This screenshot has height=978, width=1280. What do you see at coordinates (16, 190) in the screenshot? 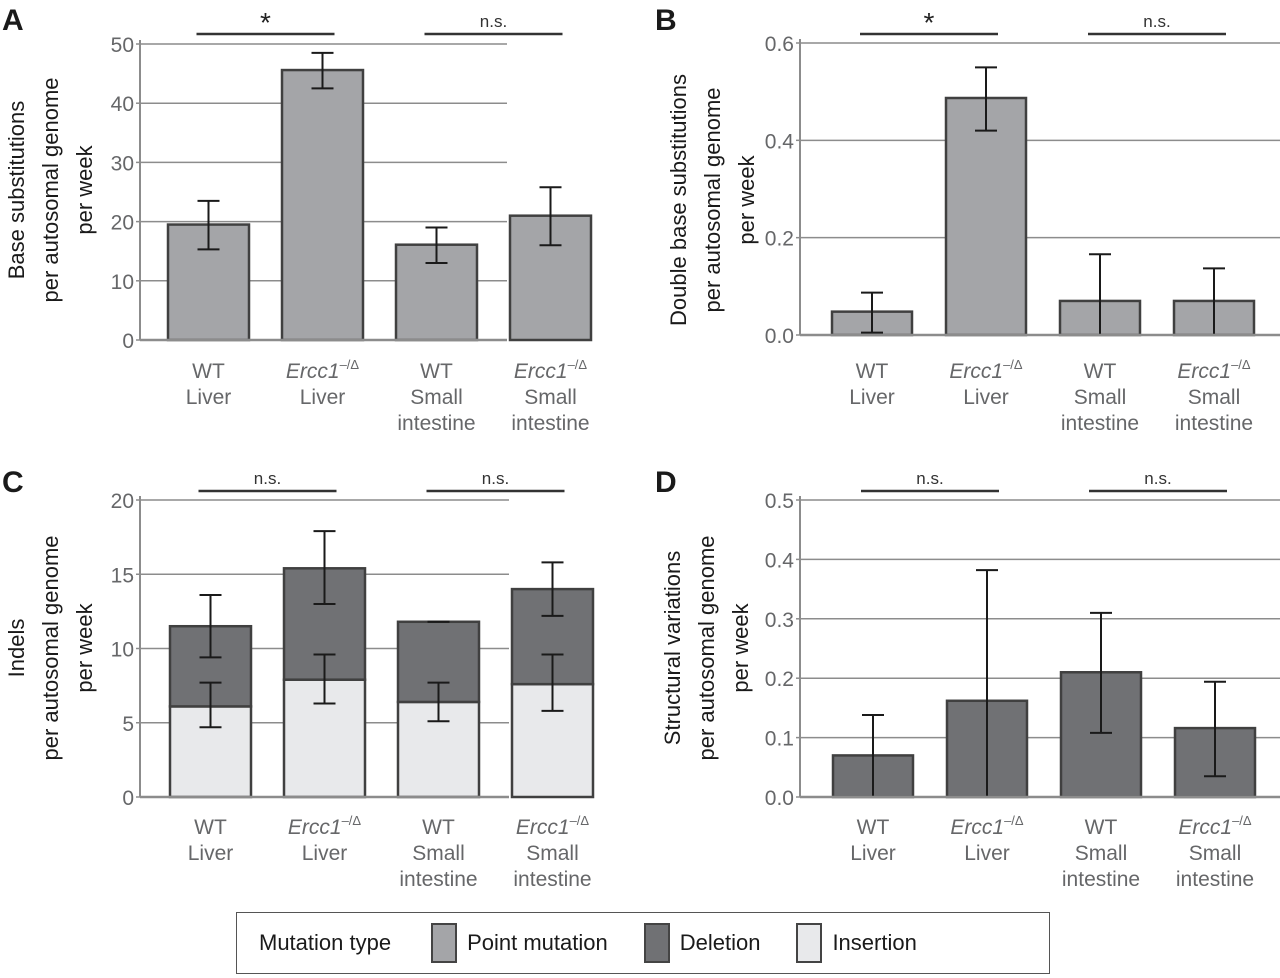
I see `y-axis-label: Base substitutions` at bounding box center [16, 190].